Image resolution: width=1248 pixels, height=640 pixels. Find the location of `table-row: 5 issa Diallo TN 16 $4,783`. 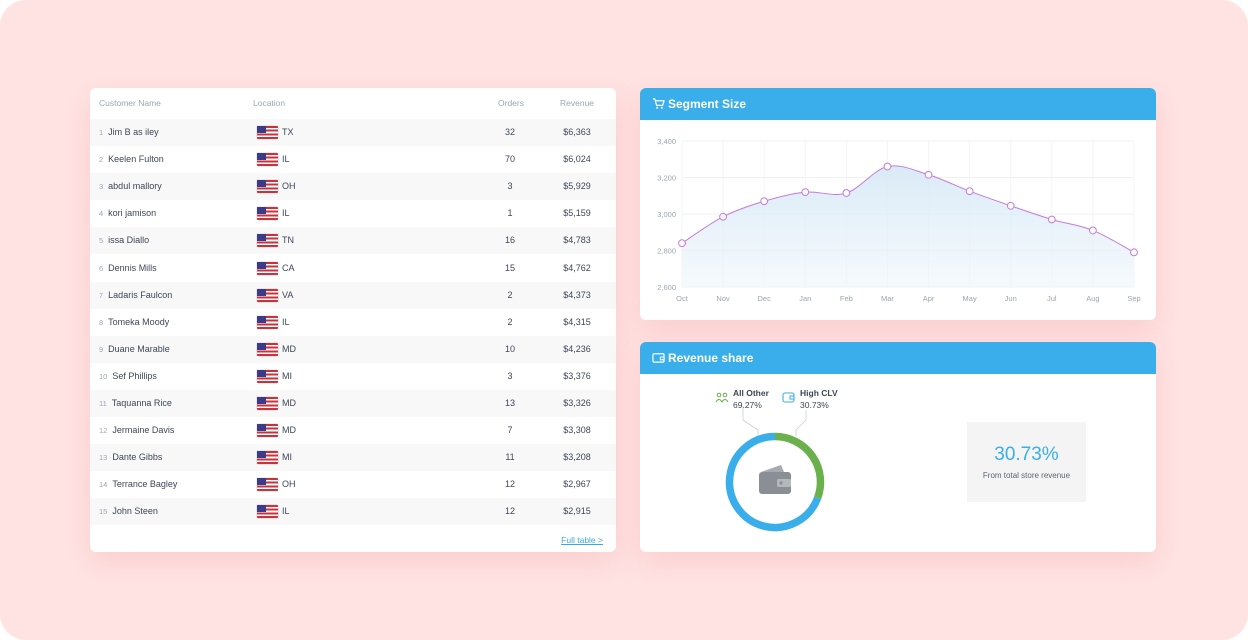

table-row: 5 issa Diallo TN 16 $4,783 is located at coordinates (353, 241).